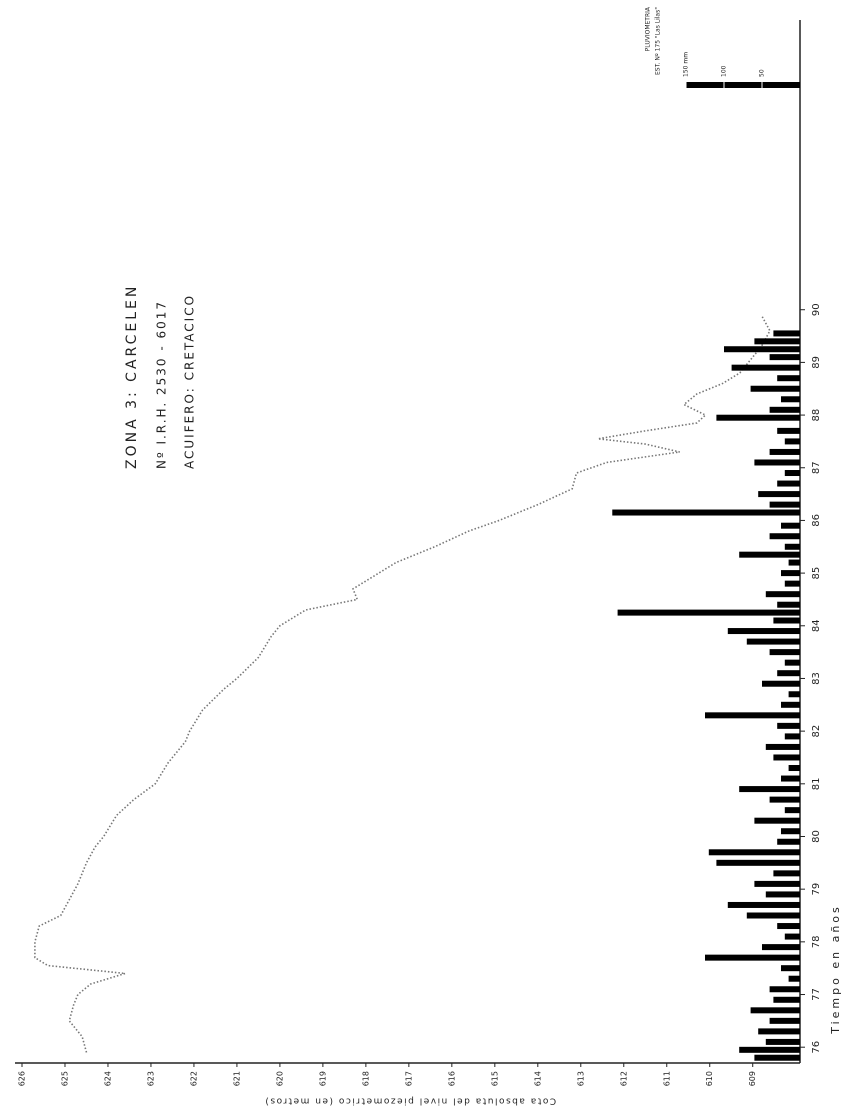 This screenshot has height=1119, width=855. I want to click on legend-title: PLUVIOMETRIA, so click(648, 28).